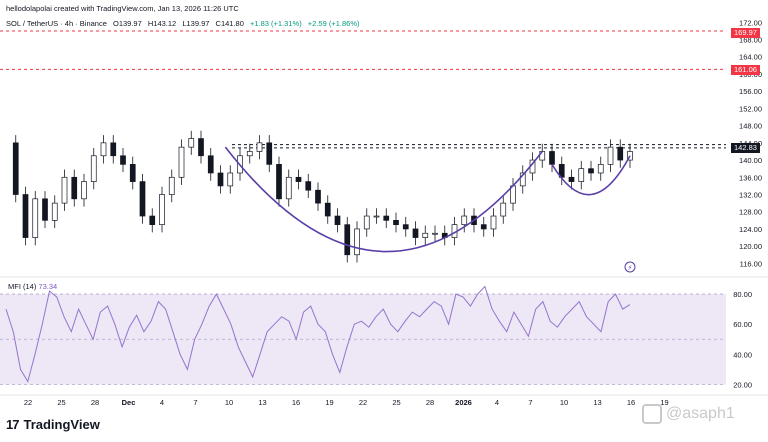  What do you see at coordinates (56, 23) in the screenshot?
I see `symbol-name: SOL / TetherUS · 4h · Binance` at bounding box center [56, 23].